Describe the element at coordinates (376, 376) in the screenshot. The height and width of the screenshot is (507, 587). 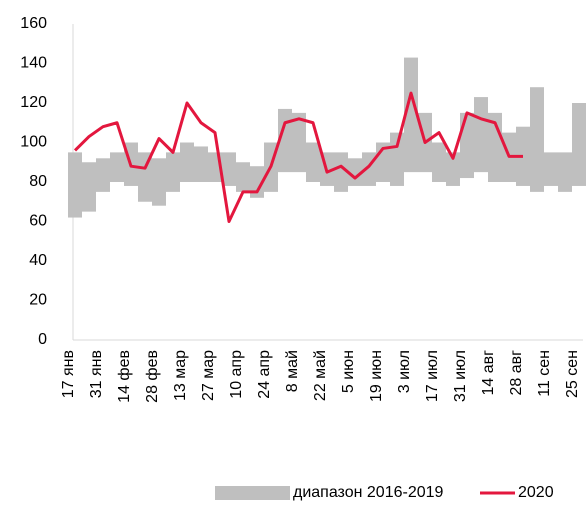
I see `x-tick-label: 19 июн` at that location.